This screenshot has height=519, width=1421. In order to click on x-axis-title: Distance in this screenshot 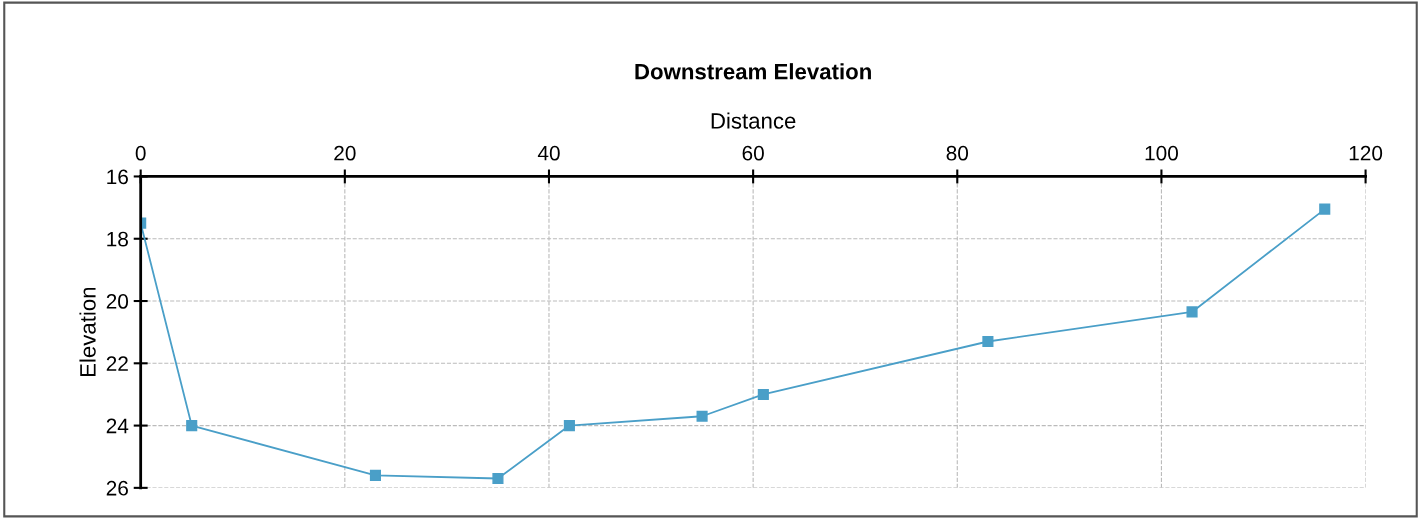, I will do `click(753, 120)`.